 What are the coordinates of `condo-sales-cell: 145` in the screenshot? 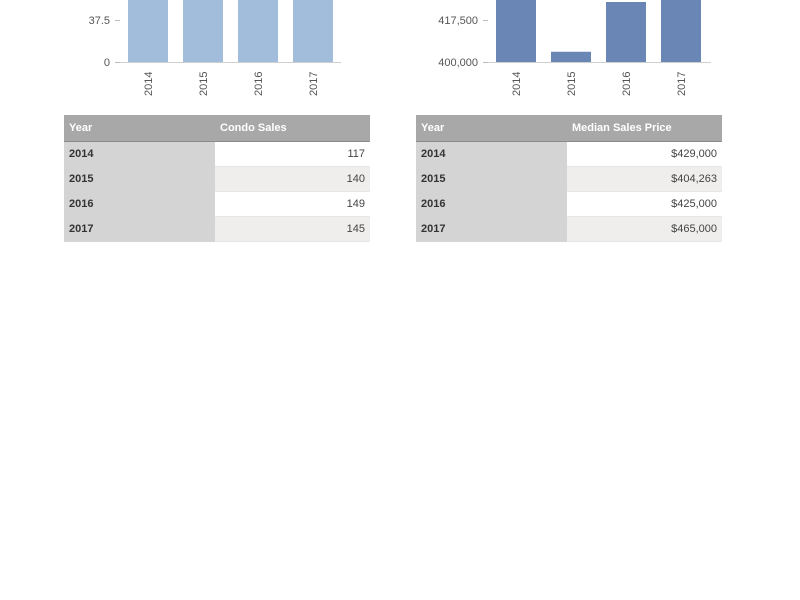 It's located at (292, 229).